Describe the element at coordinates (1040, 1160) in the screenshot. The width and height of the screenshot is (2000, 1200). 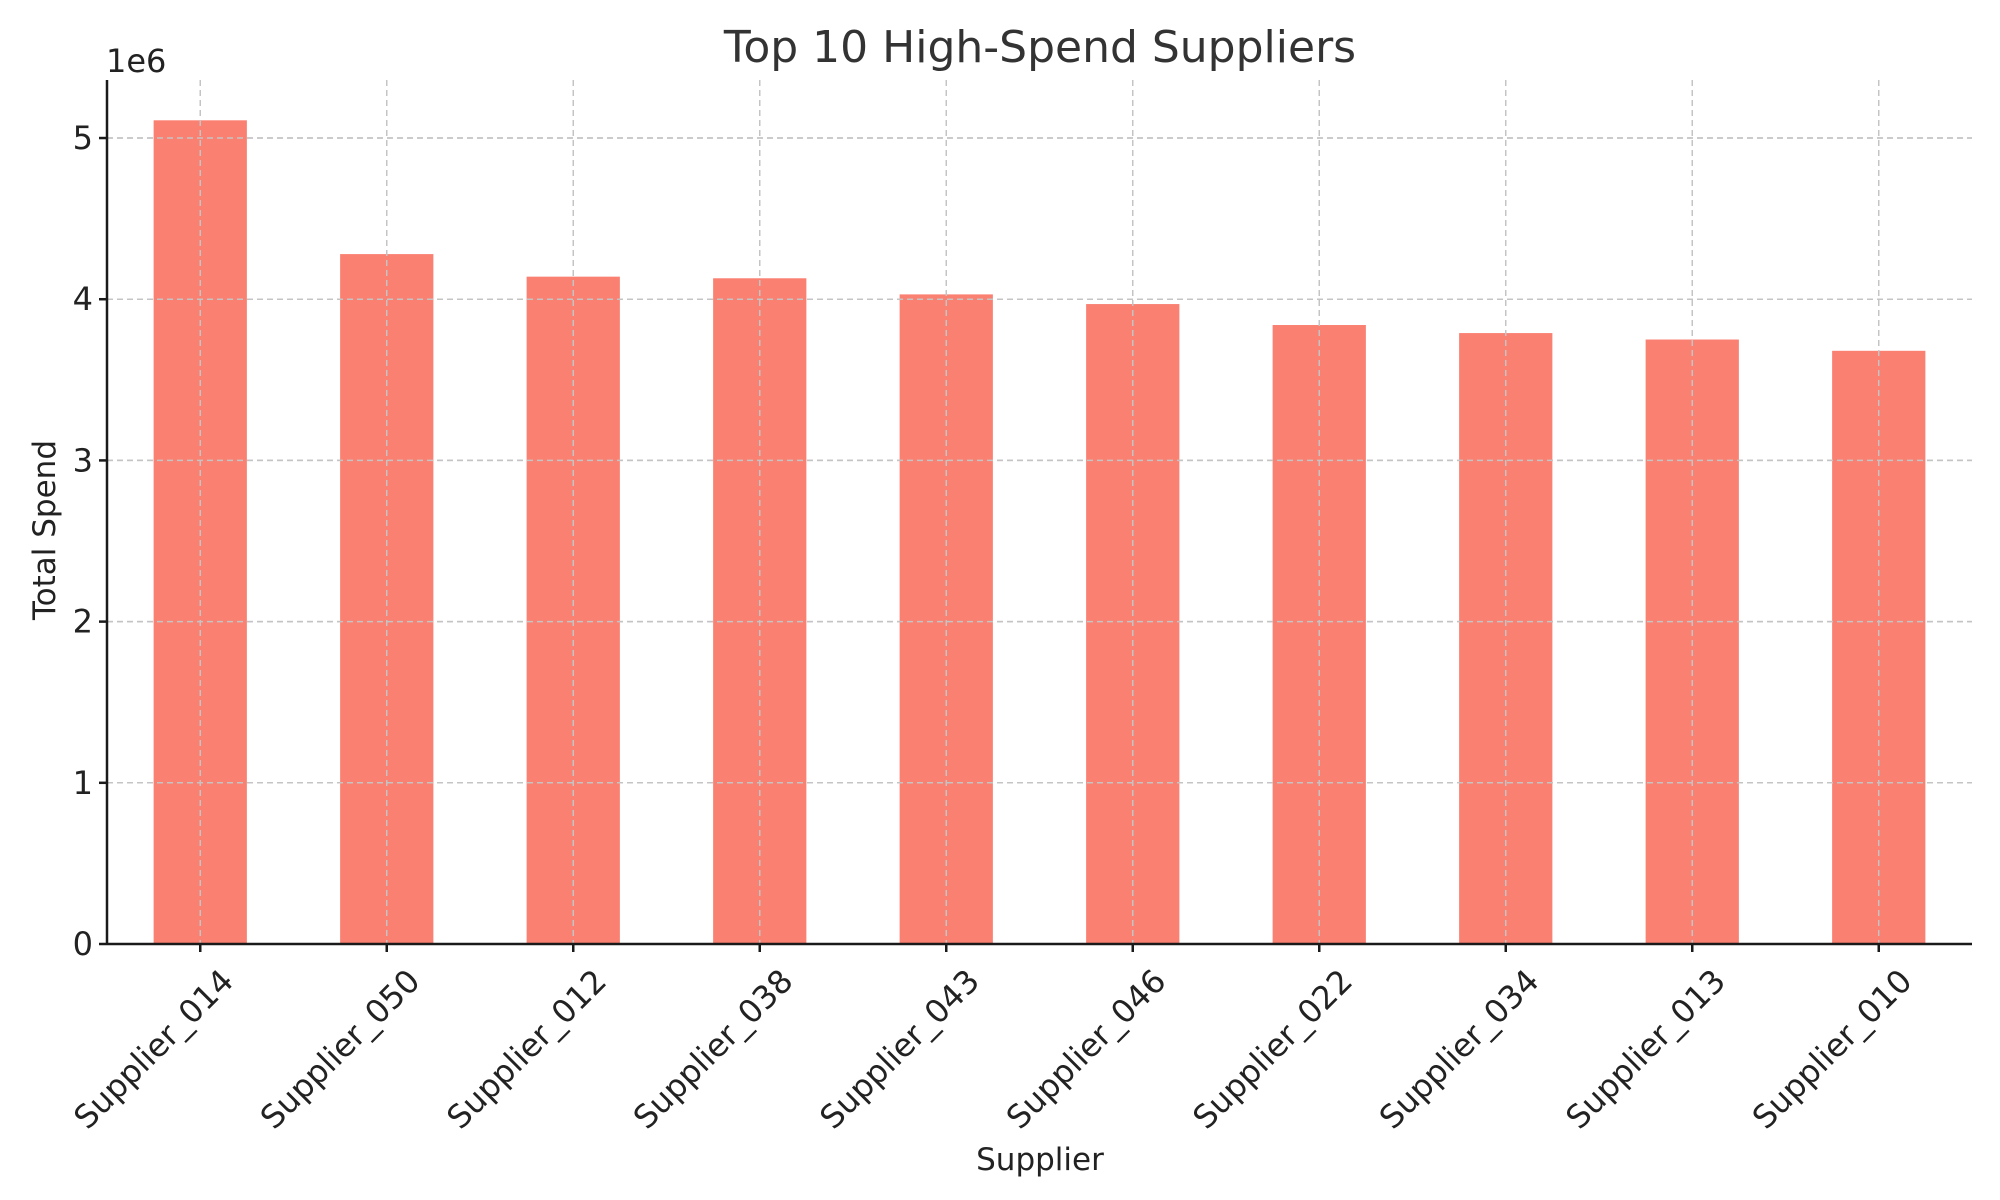
I see `x-axis-label: Supplier` at that location.